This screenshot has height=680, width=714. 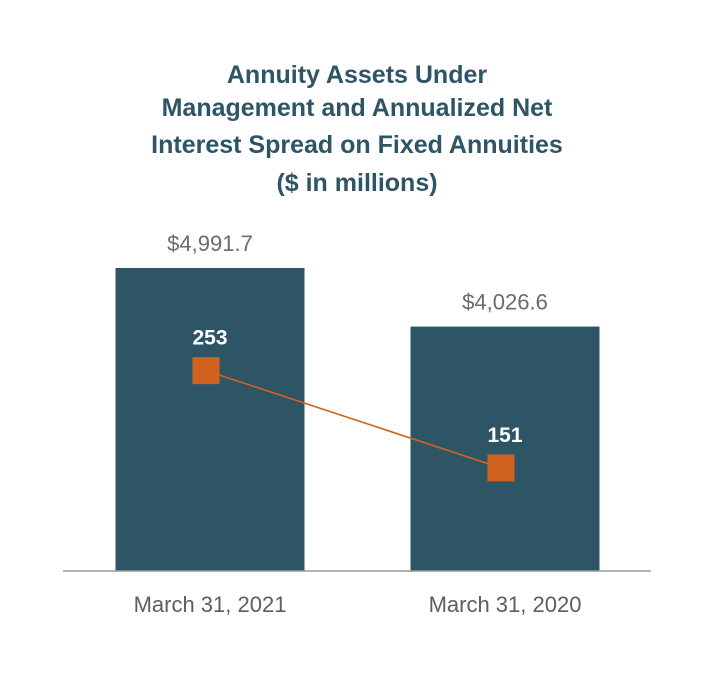 I want to click on chart-title-line-2: Management and Annualized Net, so click(x=357, y=108).